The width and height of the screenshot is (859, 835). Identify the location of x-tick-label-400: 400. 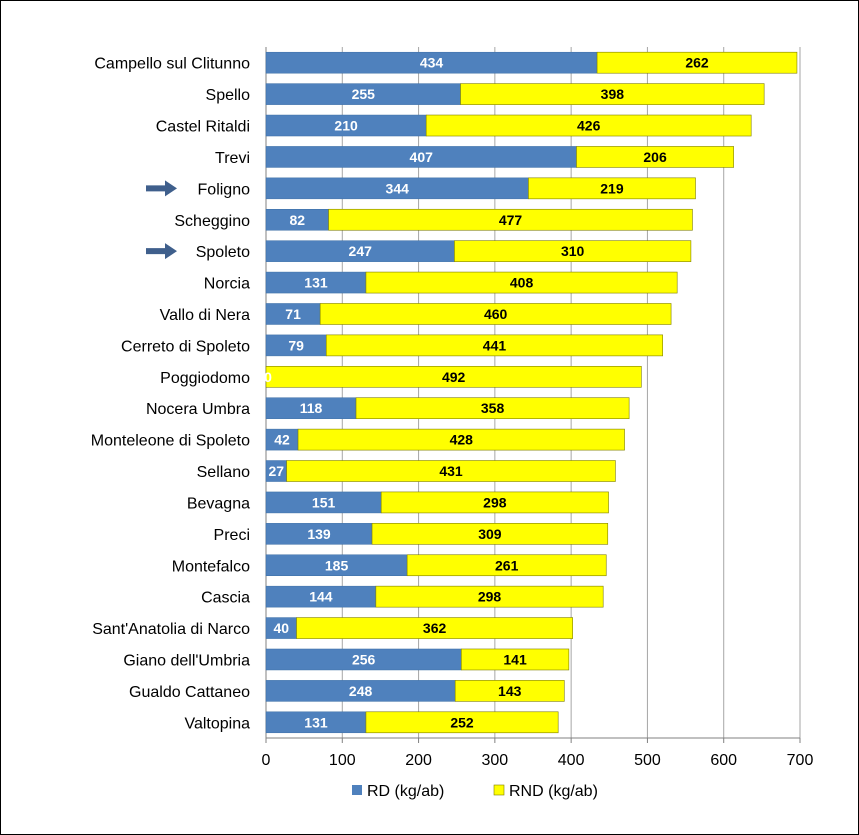
(571, 760).